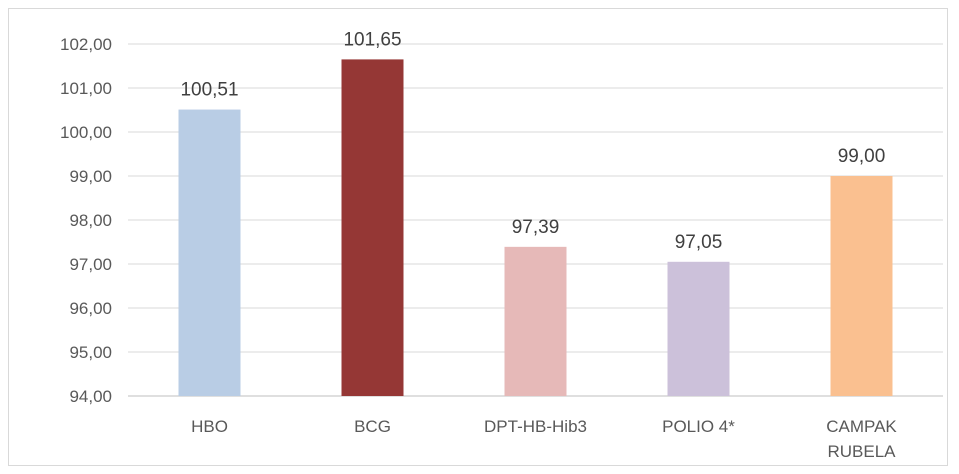 Image resolution: width=959 pixels, height=474 pixels. What do you see at coordinates (90, 308) in the screenshot?
I see `y-tick-label: 96,00` at bounding box center [90, 308].